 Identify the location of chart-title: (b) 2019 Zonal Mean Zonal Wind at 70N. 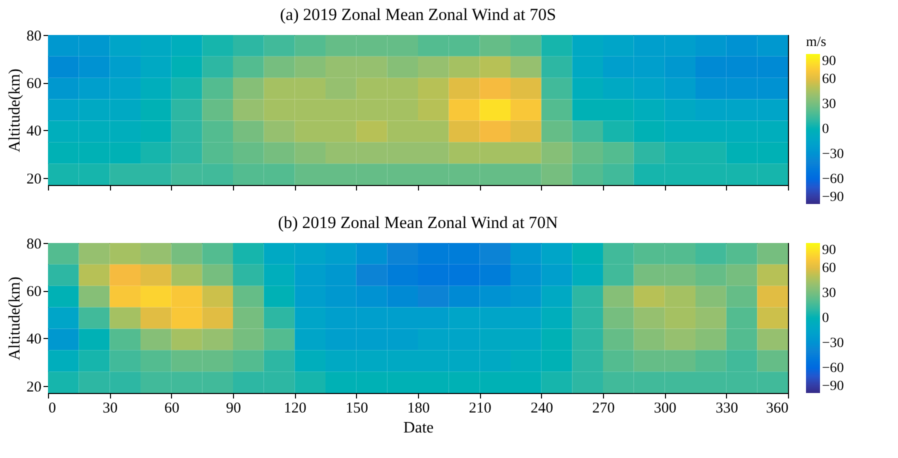
(418, 222).